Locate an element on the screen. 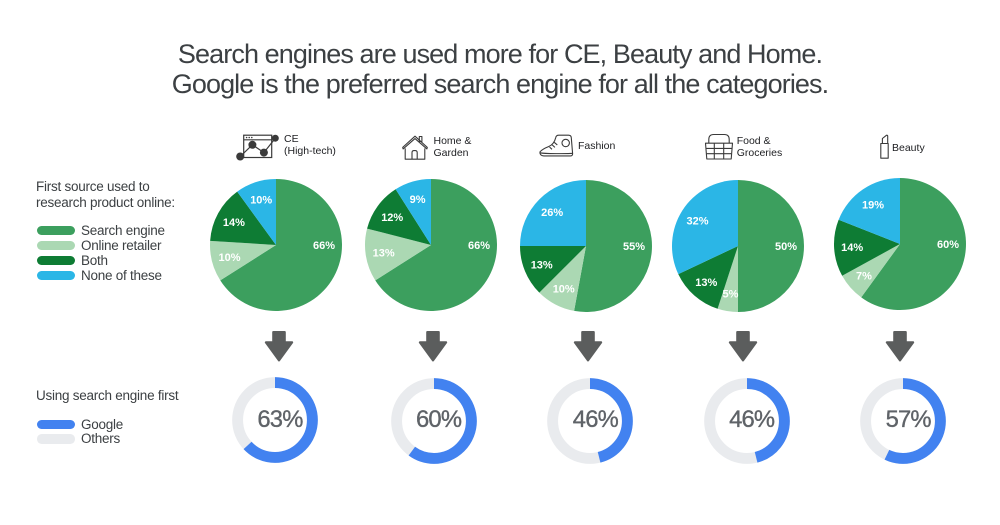 This screenshot has width=1000, height=525. svg-text: 9% is located at coordinates (418, 199).